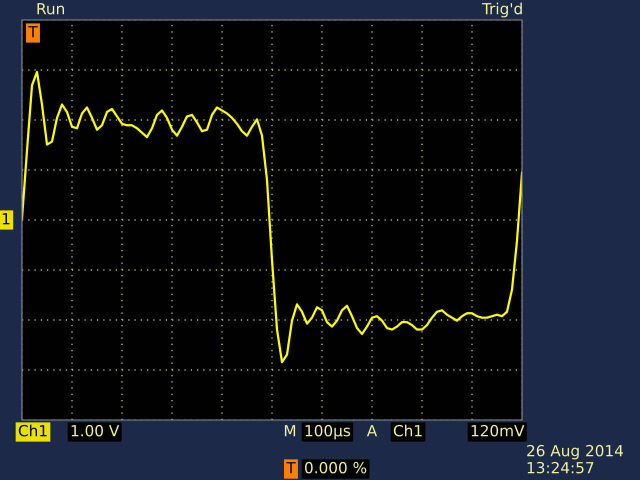  I want to click on text: 0.000 %, so click(335, 468).